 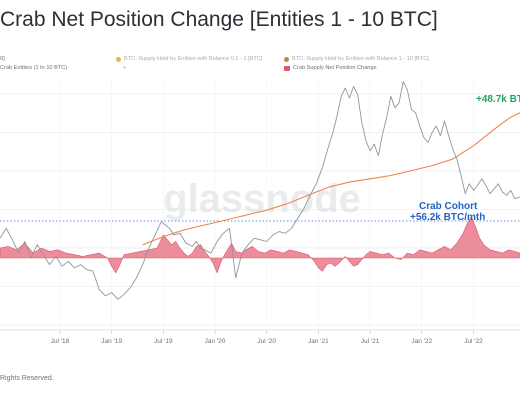 I want to click on annotation-top-right: +48.7k BT, so click(x=498, y=99).